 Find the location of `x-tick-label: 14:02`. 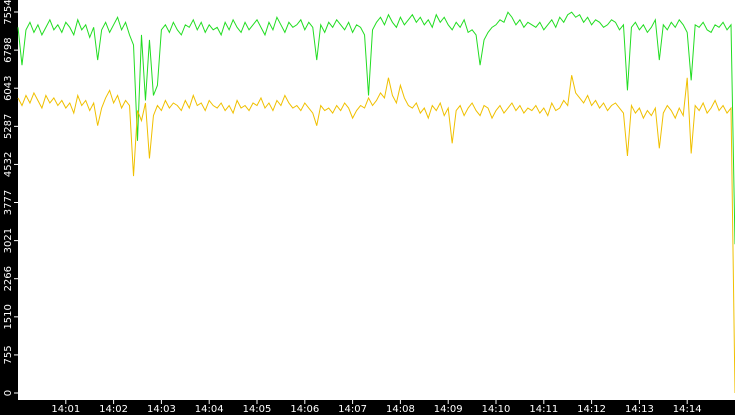

x-tick-label: 14:02 is located at coordinates (113, 409).